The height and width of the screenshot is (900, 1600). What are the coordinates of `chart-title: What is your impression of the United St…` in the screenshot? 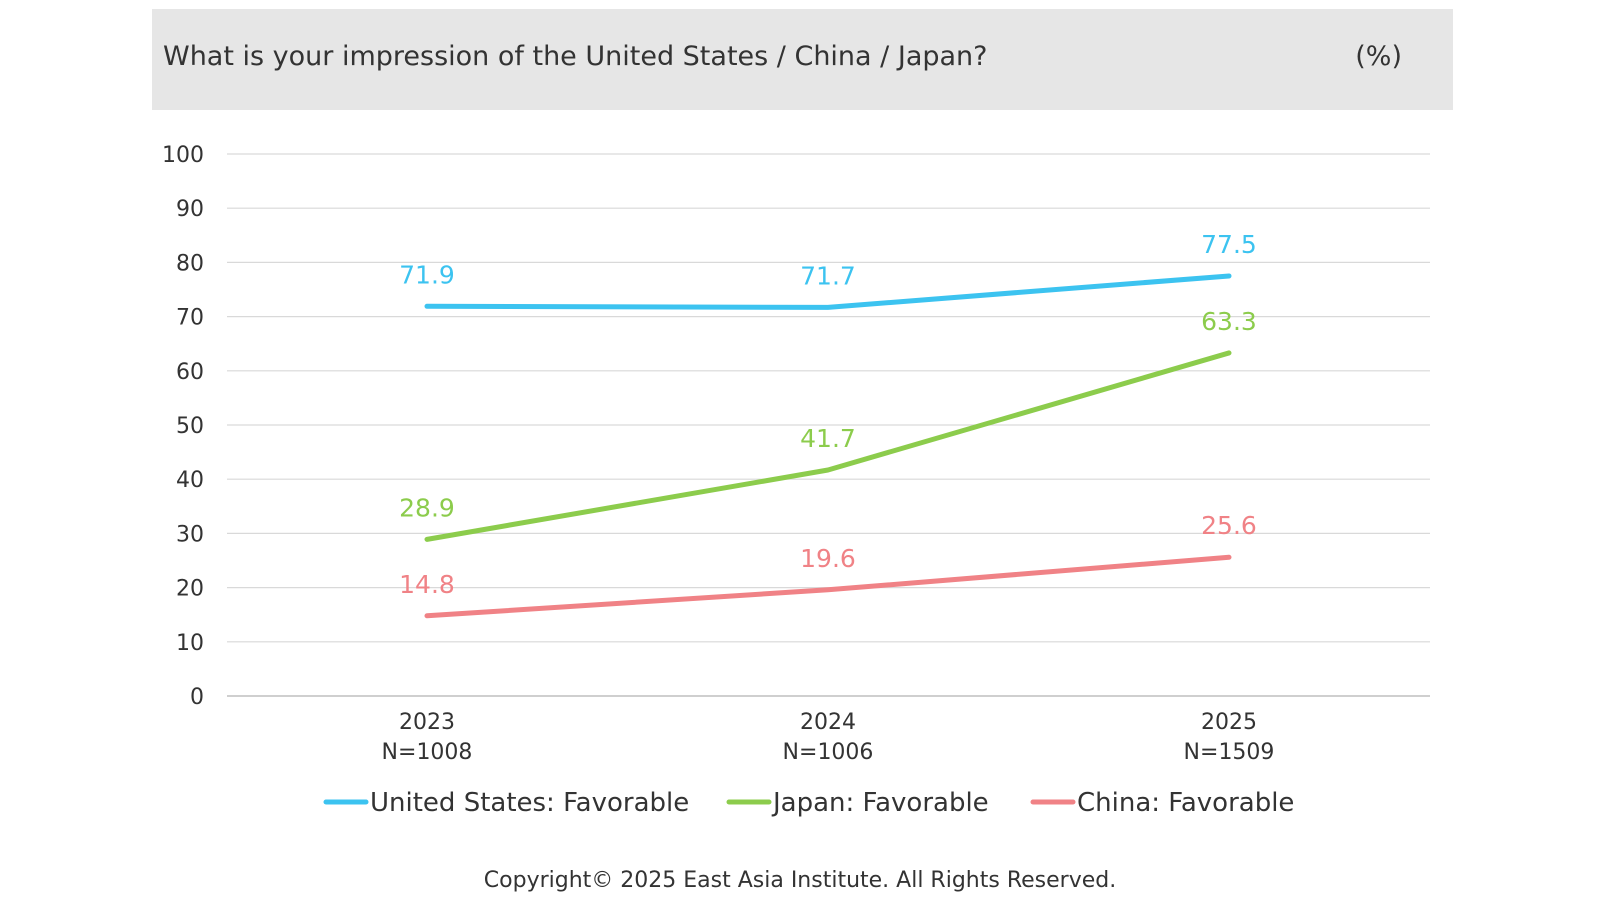 It's located at (575, 56).